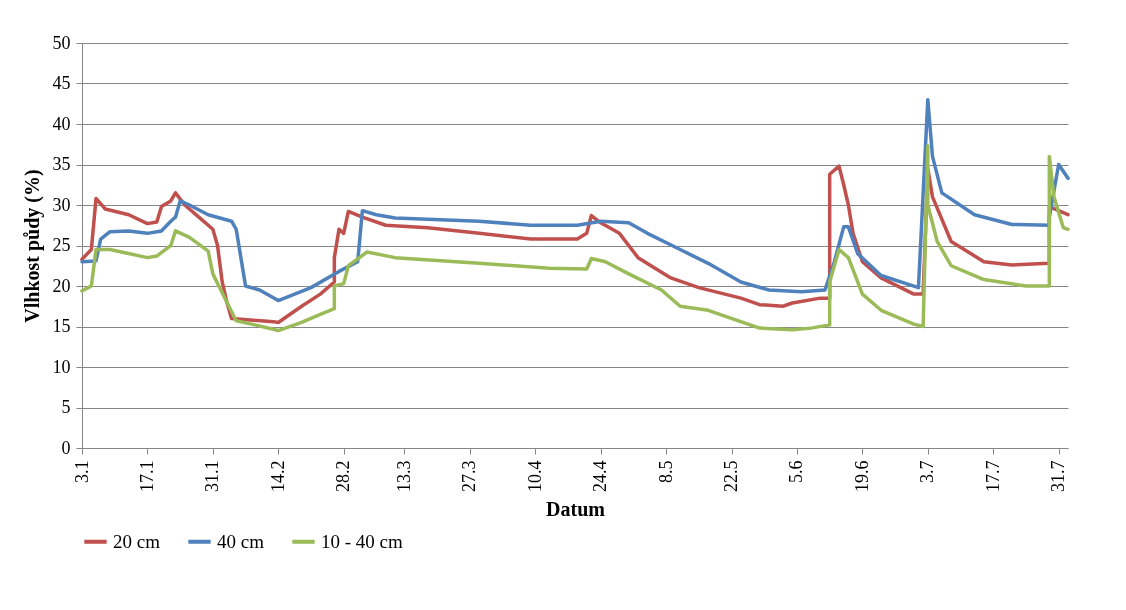  What do you see at coordinates (66, 407) in the screenshot?
I see `y-tick-label: 5` at bounding box center [66, 407].